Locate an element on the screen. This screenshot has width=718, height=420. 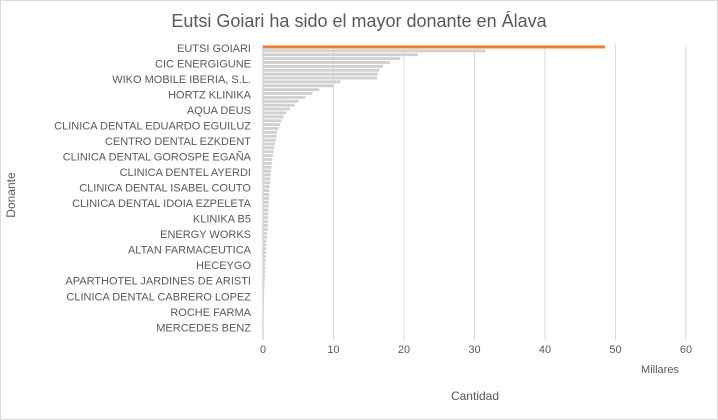
x-tick-label: 50 is located at coordinates (615, 350).